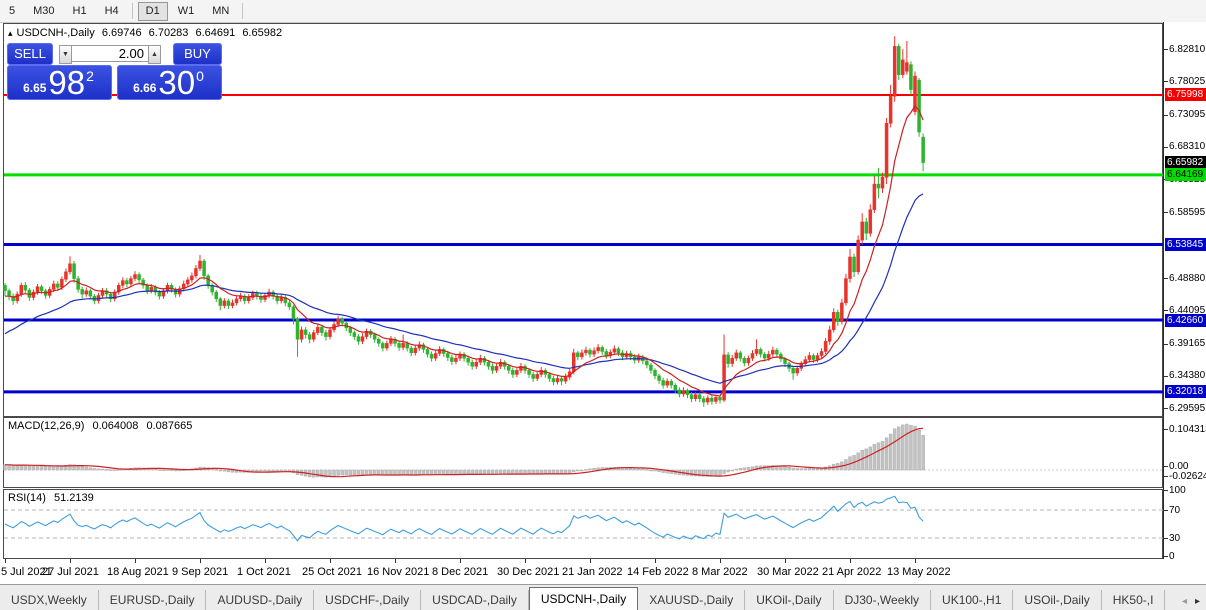 The image size is (1206, 610). Describe the element at coordinates (215, 33) in the screenshot. I see `ohlc-low: 6.64691` at that location.